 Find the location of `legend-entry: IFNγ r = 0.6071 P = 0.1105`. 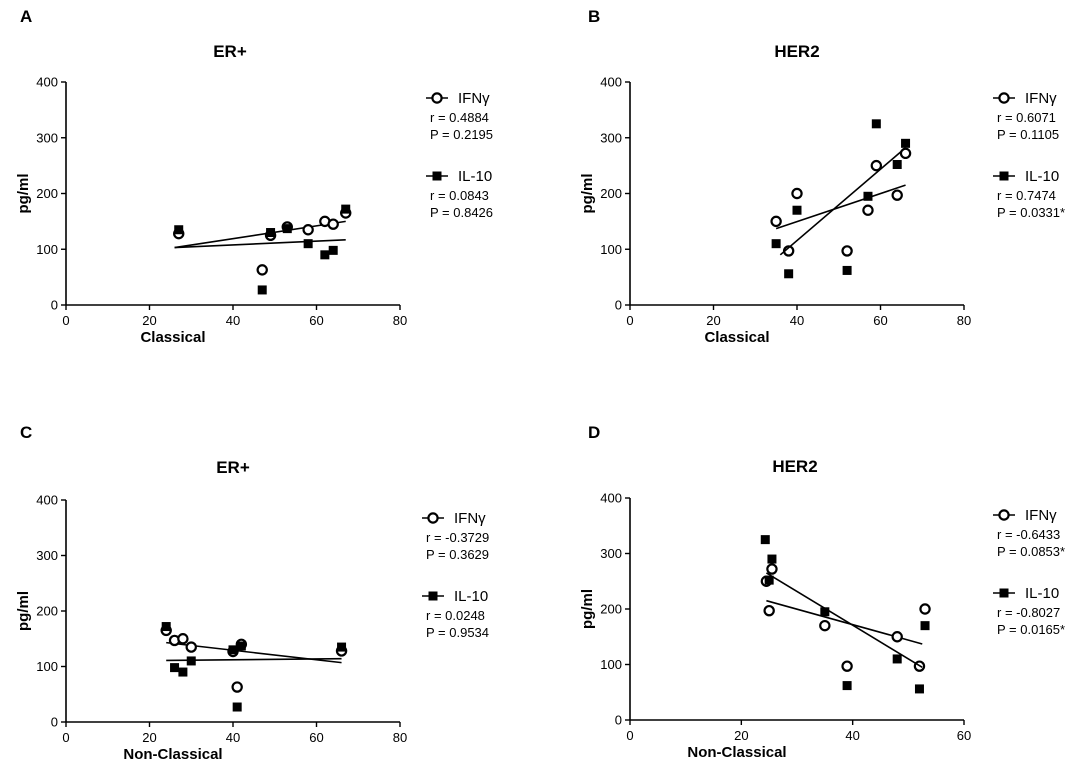

legend-entry: IFNγ r = 0.6071 P = 0.1105 is located at coordinates (1026, 116).